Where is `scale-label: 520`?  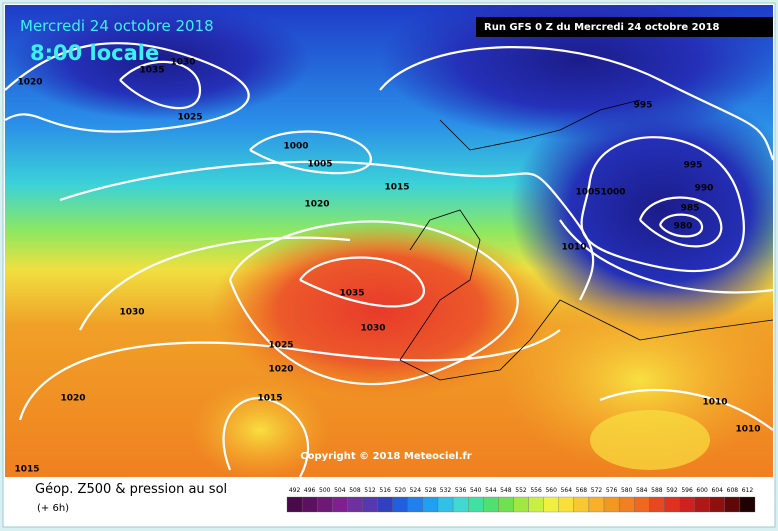 scale-label: 520 is located at coordinates (400, 490).